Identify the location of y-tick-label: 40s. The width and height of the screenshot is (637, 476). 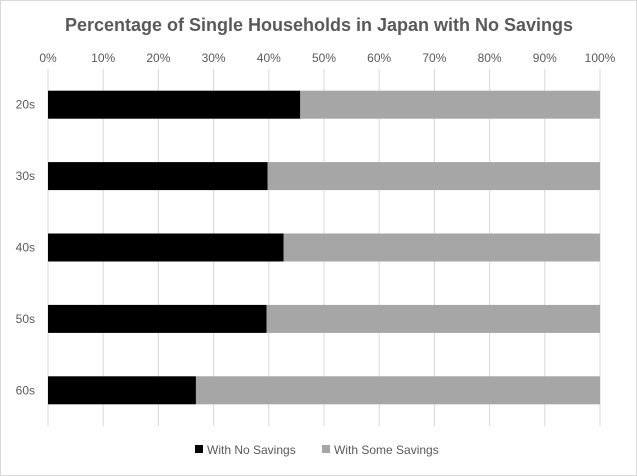
(25, 248).